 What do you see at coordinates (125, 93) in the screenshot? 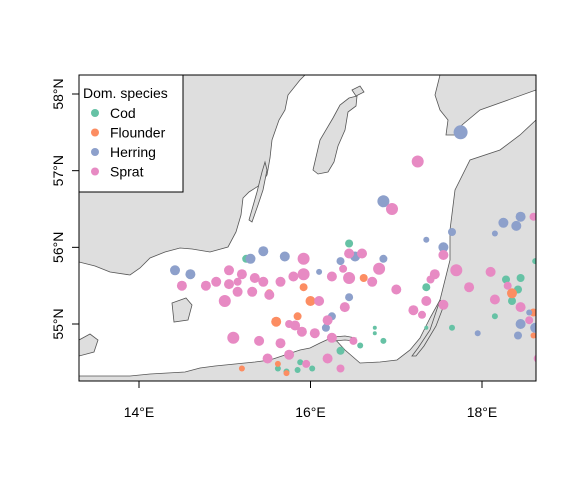
I see `legend-title: Dom. species` at bounding box center [125, 93].